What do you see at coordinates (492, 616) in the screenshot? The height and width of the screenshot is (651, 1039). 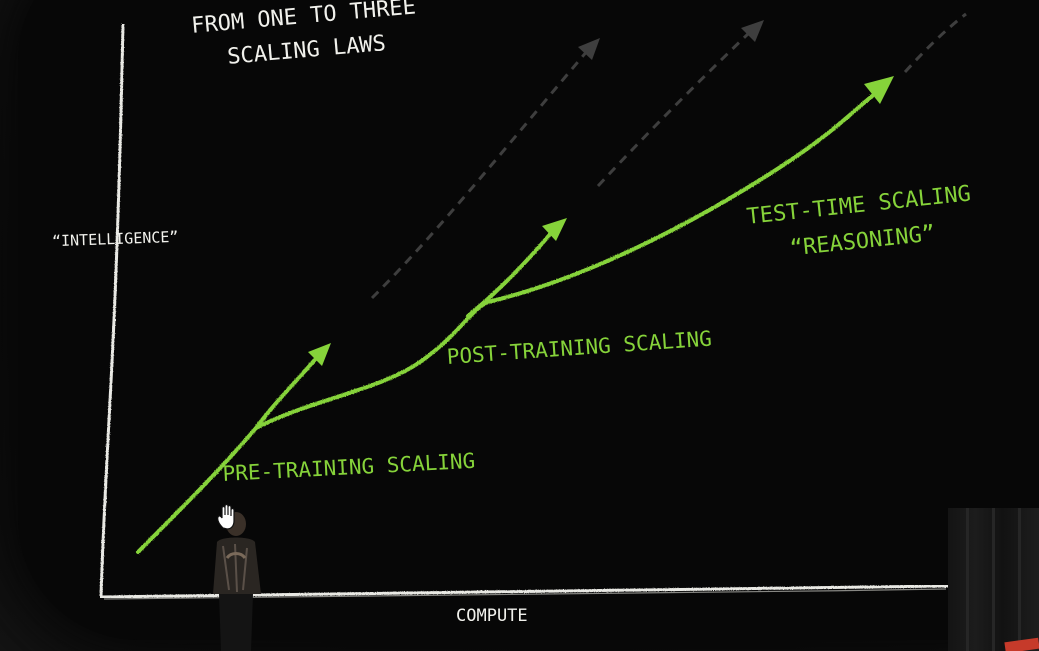 I see `x-axis-label: COMPUTE` at bounding box center [492, 616].